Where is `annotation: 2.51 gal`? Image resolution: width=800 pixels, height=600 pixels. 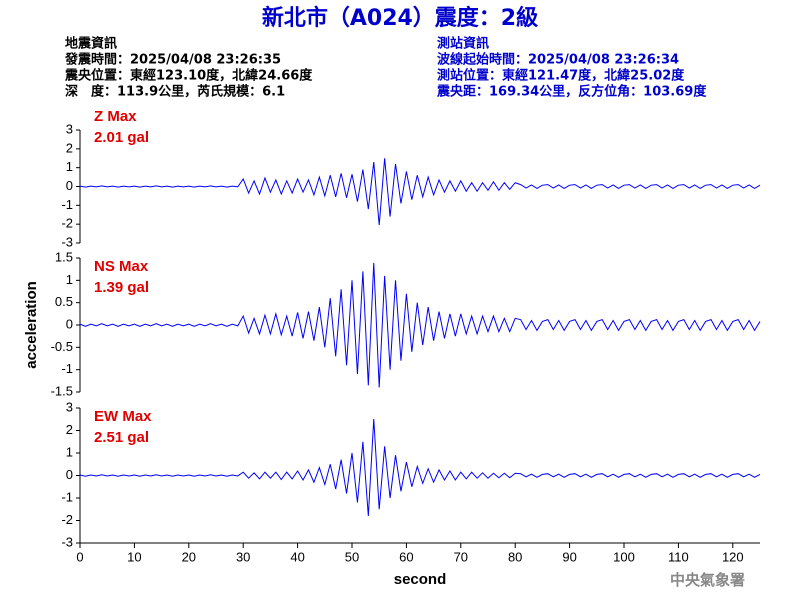 annotation: 2.51 gal is located at coordinates (121, 437).